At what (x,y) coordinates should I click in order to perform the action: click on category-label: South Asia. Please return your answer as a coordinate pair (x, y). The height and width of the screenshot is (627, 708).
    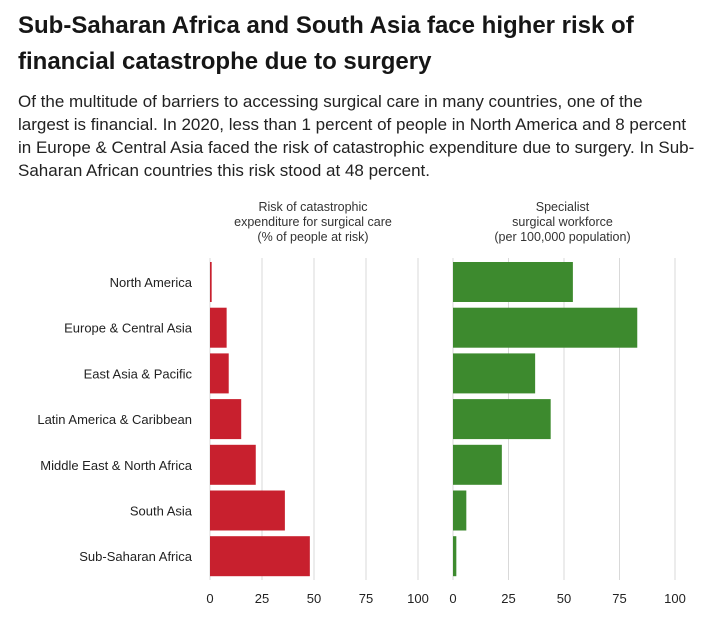
    Looking at the image, I should click on (161, 511).